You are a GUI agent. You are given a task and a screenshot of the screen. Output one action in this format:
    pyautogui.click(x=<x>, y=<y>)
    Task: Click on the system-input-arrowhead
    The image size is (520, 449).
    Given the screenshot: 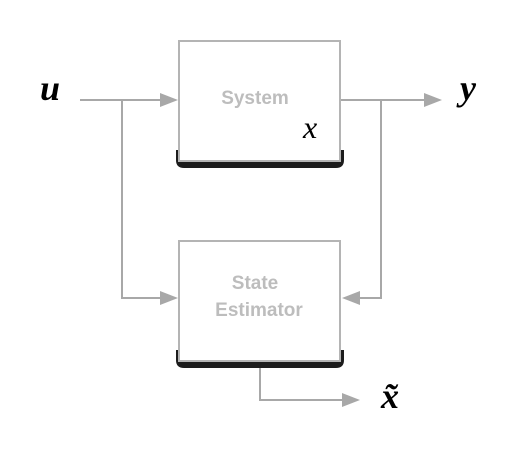 What is the action you would take?
    pyautogui.click(x=169, y=100)
    